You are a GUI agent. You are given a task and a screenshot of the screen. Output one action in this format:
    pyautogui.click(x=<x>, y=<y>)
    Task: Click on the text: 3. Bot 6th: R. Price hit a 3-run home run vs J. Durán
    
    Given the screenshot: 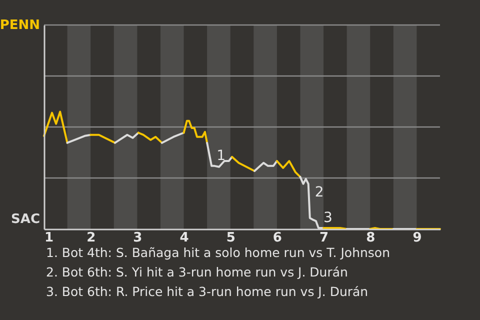 What is the action you would take?
    pyautogui.click(x=207, y=291)
    